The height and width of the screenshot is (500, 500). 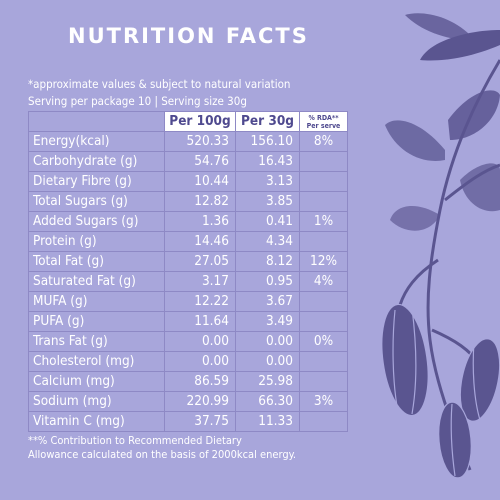 I want to click on value-per-100g: 37.75, so click(x=200, y=421).